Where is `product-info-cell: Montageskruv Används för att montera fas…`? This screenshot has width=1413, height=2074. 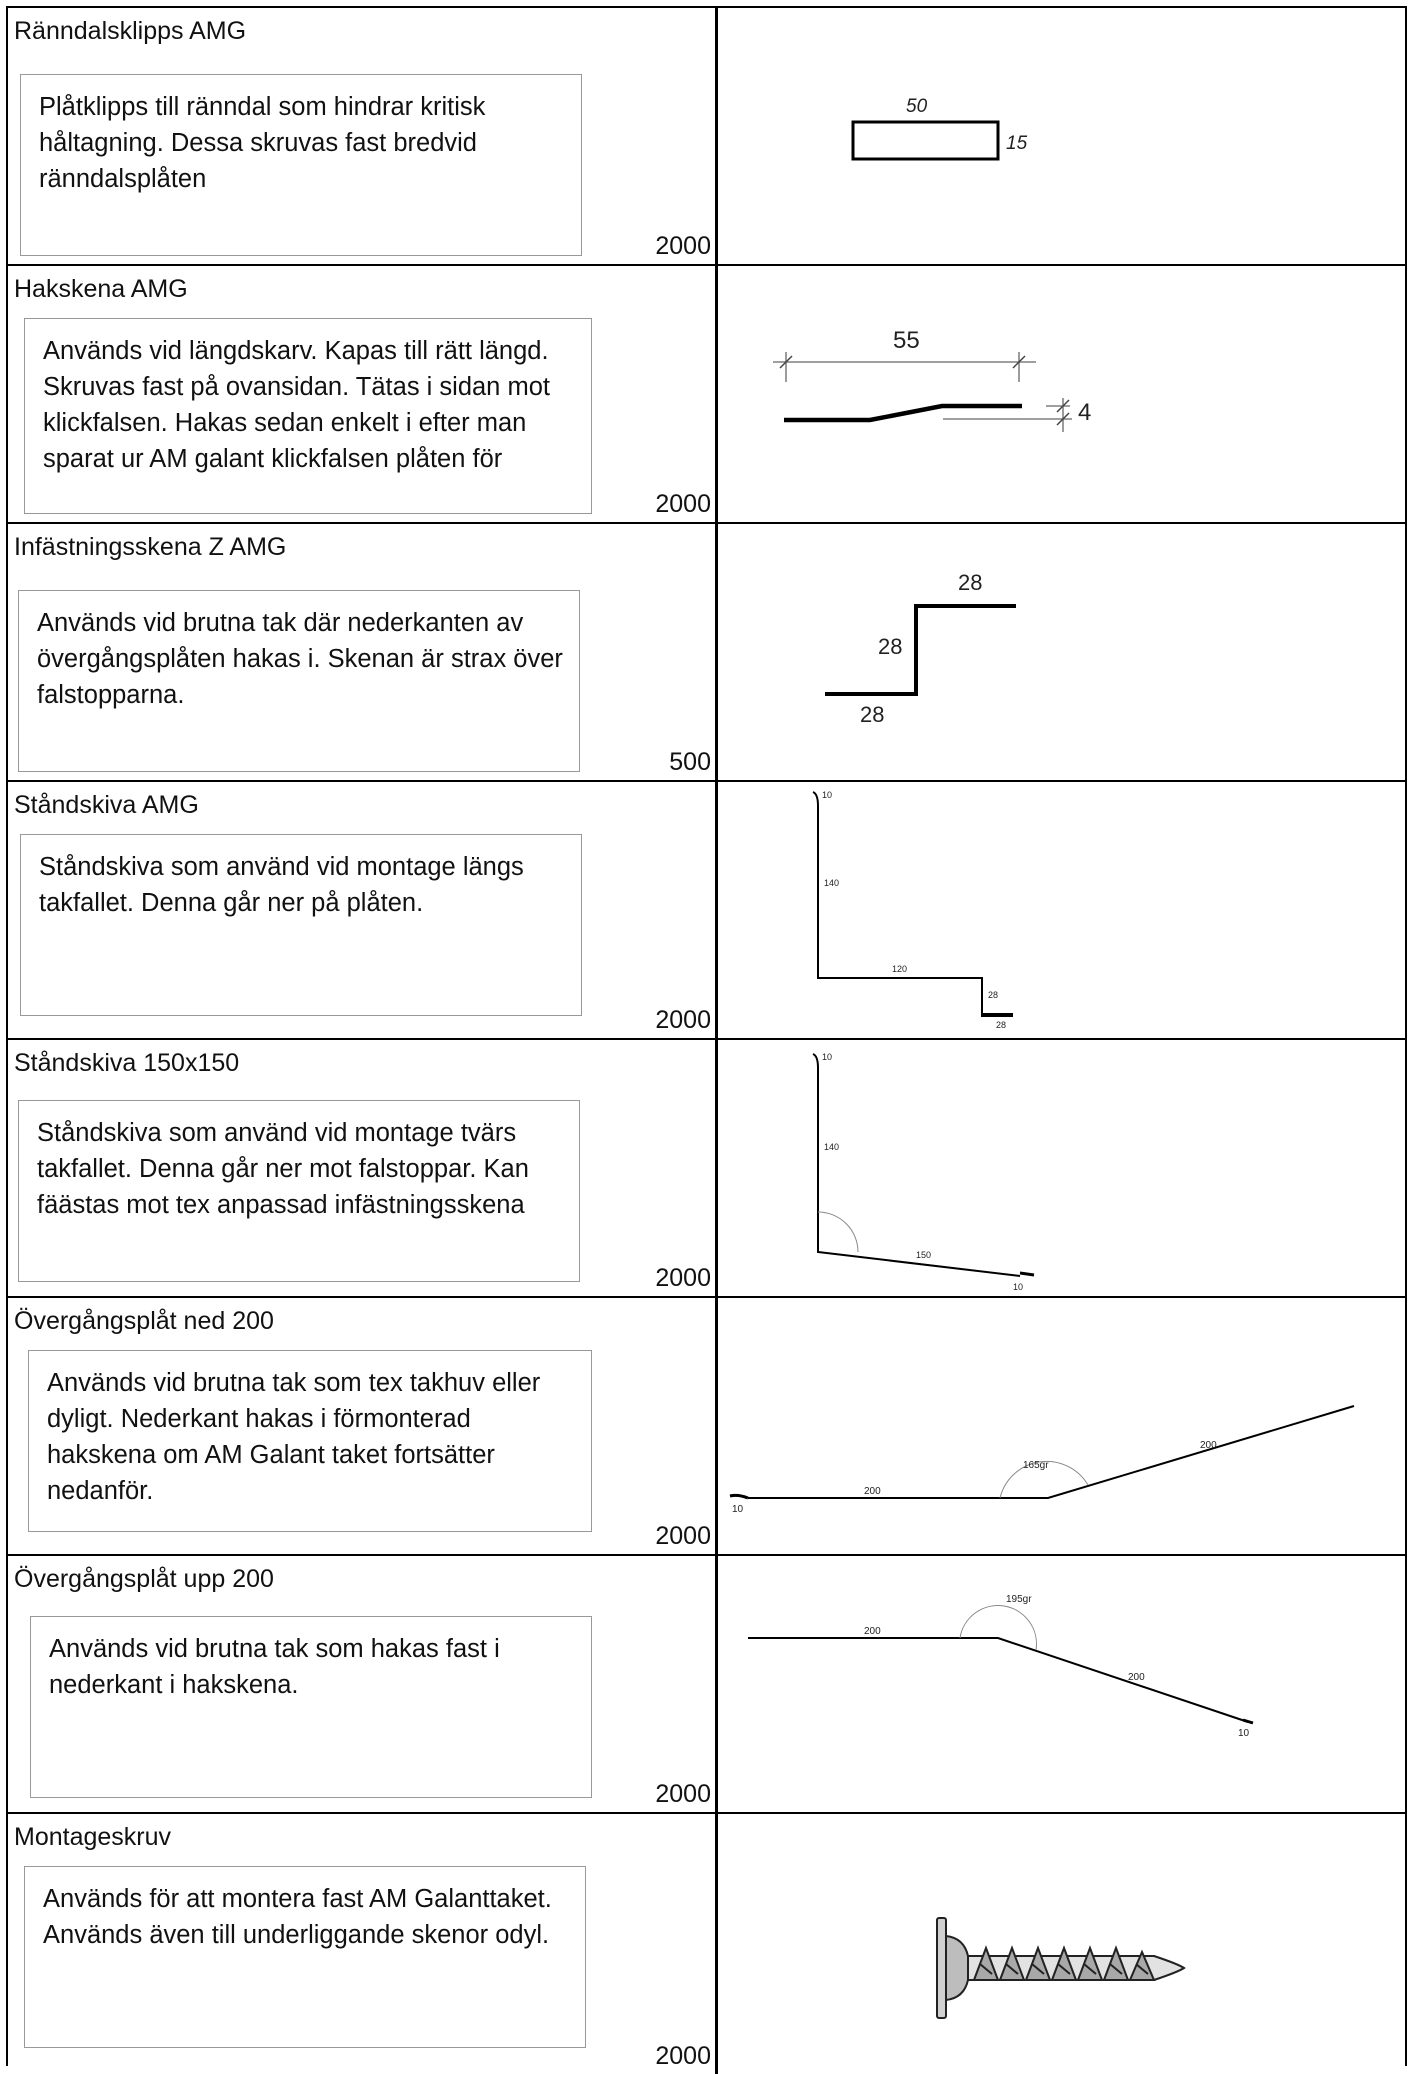
product-info-cell: Montageskruv Används för att montera fas… is located at coordinates (363, 1944).